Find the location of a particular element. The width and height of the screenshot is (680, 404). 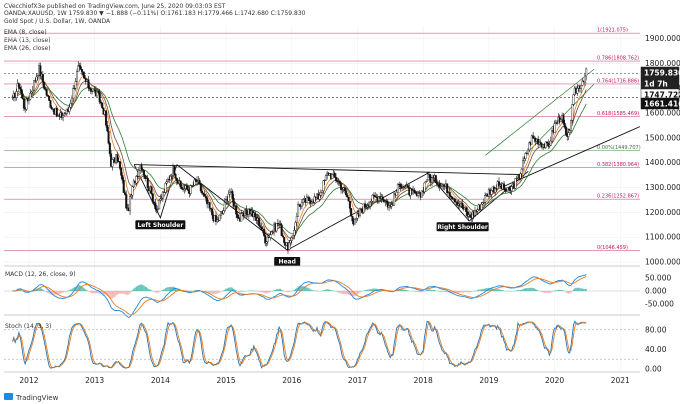

x-tick-label: 2014 is located at coordinates (160, 380).